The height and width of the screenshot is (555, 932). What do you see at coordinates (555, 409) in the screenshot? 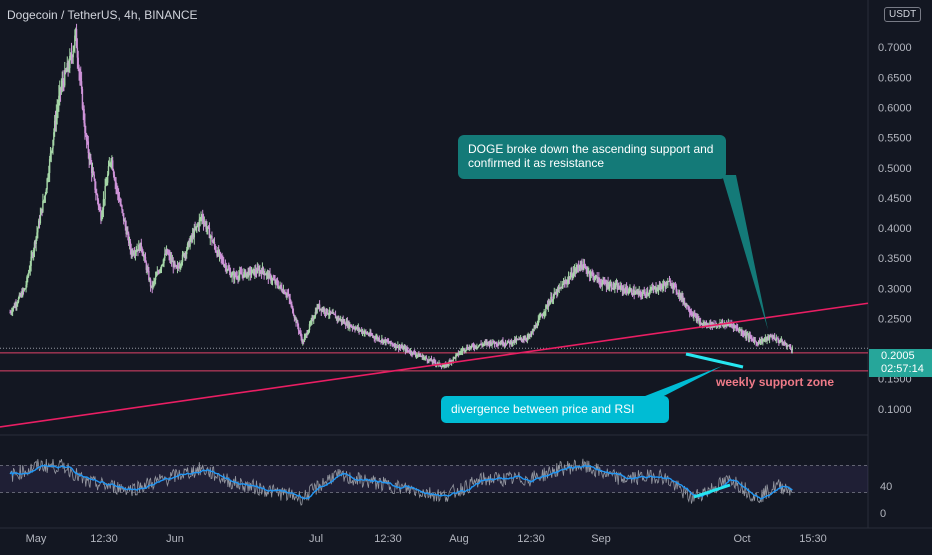
I see `divergence-callout: divergence between price and RSI` at bounding box center [555, 409].